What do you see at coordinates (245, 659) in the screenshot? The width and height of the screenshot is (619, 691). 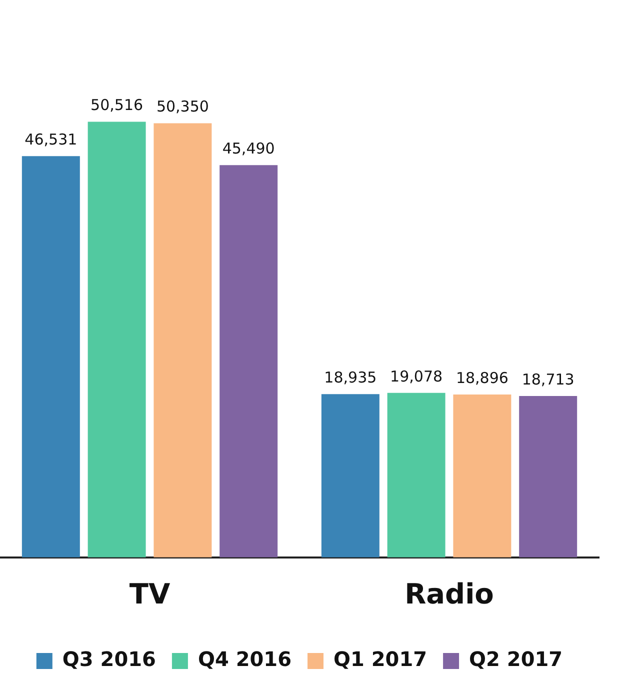 I see `legend-label: Q4 2016` at bounding box center [245, 659].